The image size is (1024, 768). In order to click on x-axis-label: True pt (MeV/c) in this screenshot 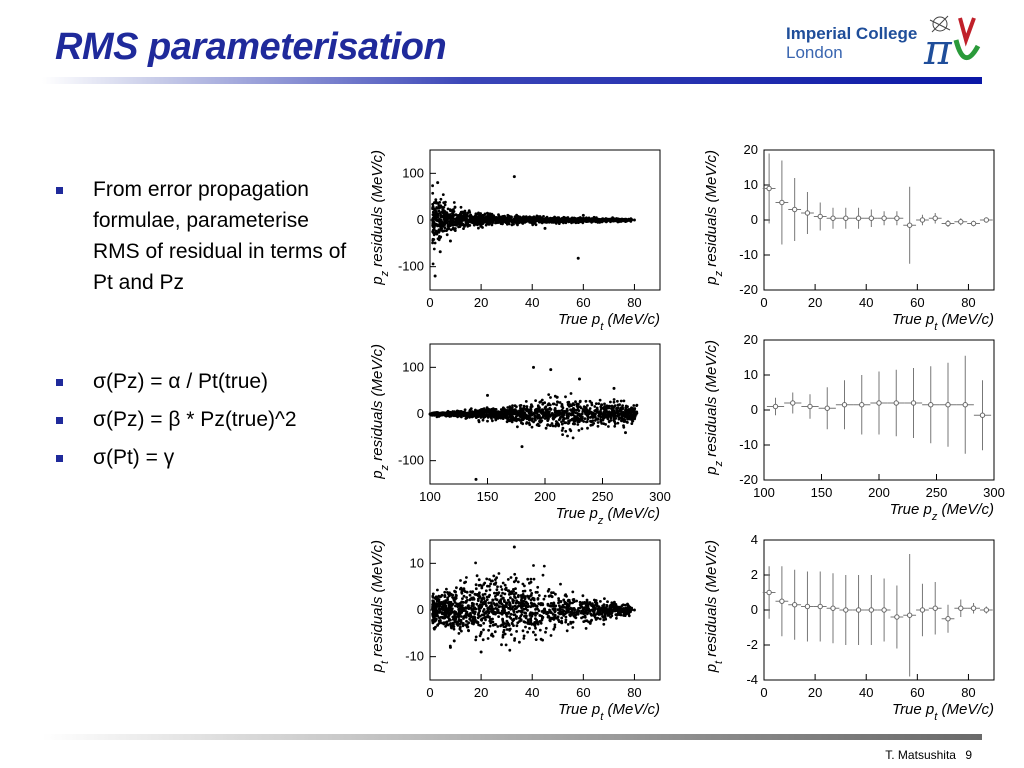, I will do `click(943, 320)`.